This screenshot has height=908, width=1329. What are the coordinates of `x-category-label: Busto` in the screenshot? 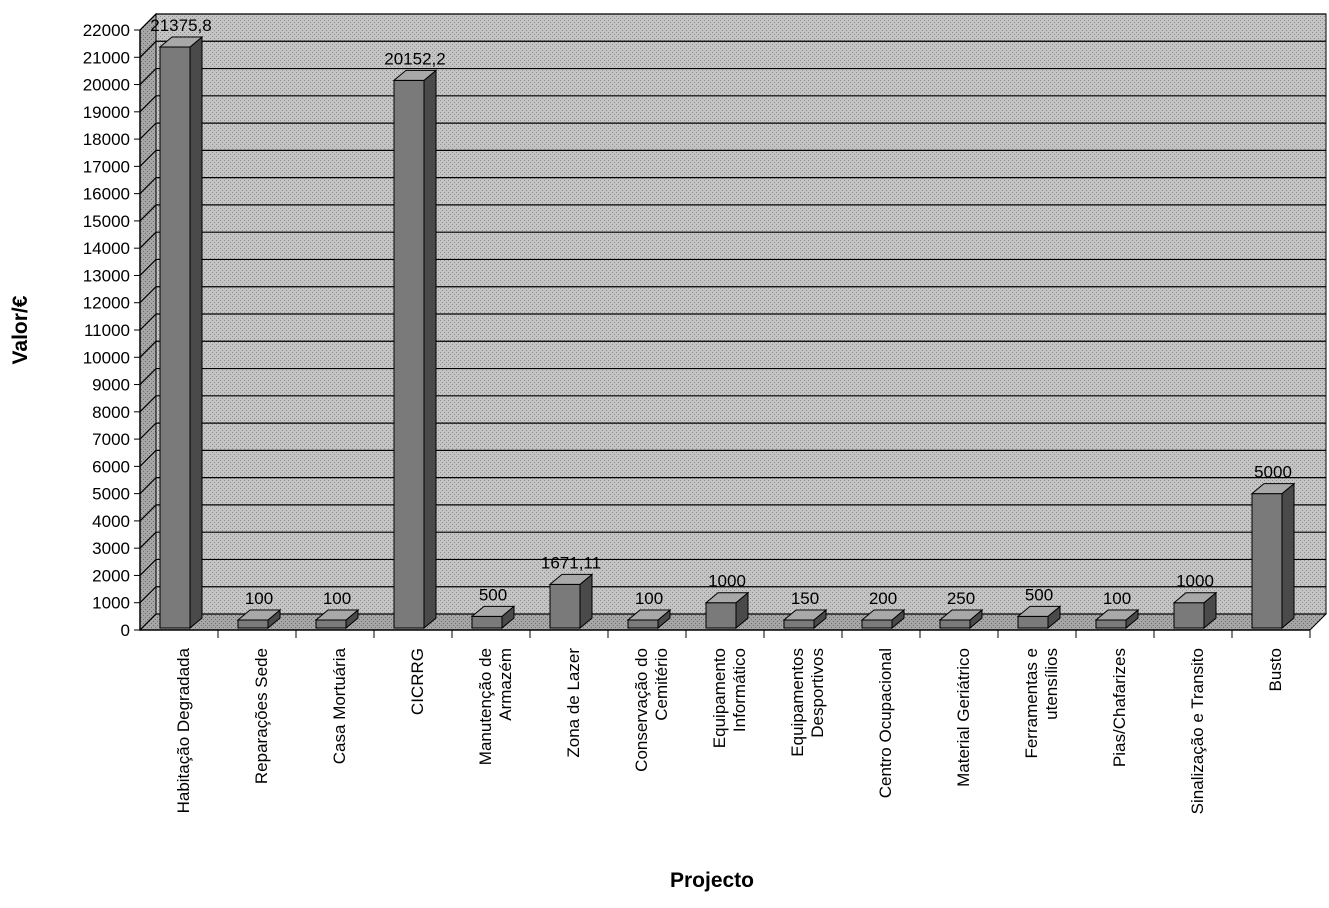 It's located at (1275, 669).